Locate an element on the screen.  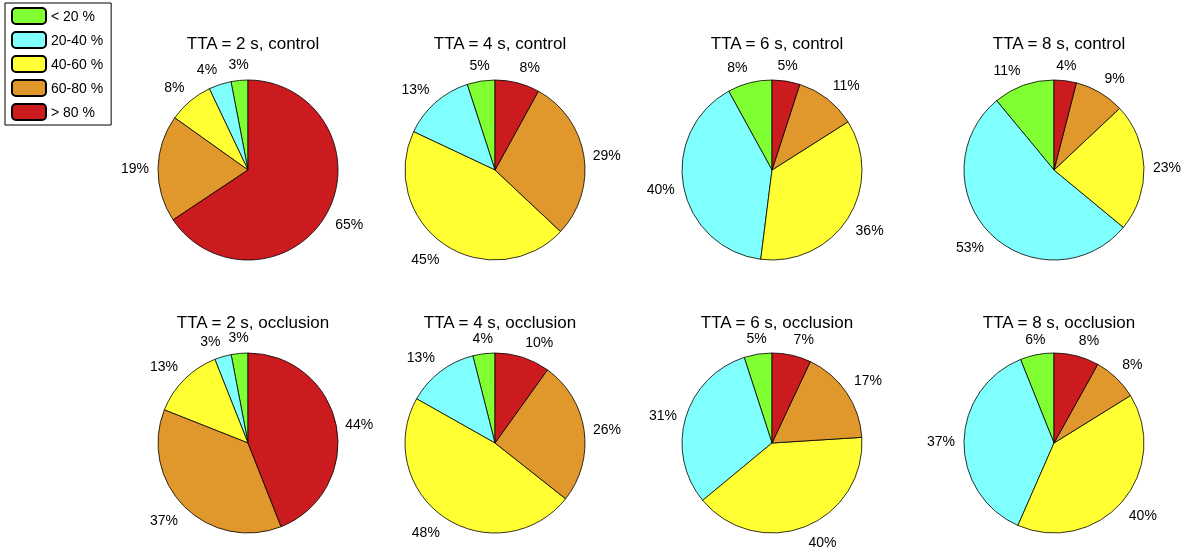
chart-title: TTA = 4 s, control is located at coordinates (500, 43).